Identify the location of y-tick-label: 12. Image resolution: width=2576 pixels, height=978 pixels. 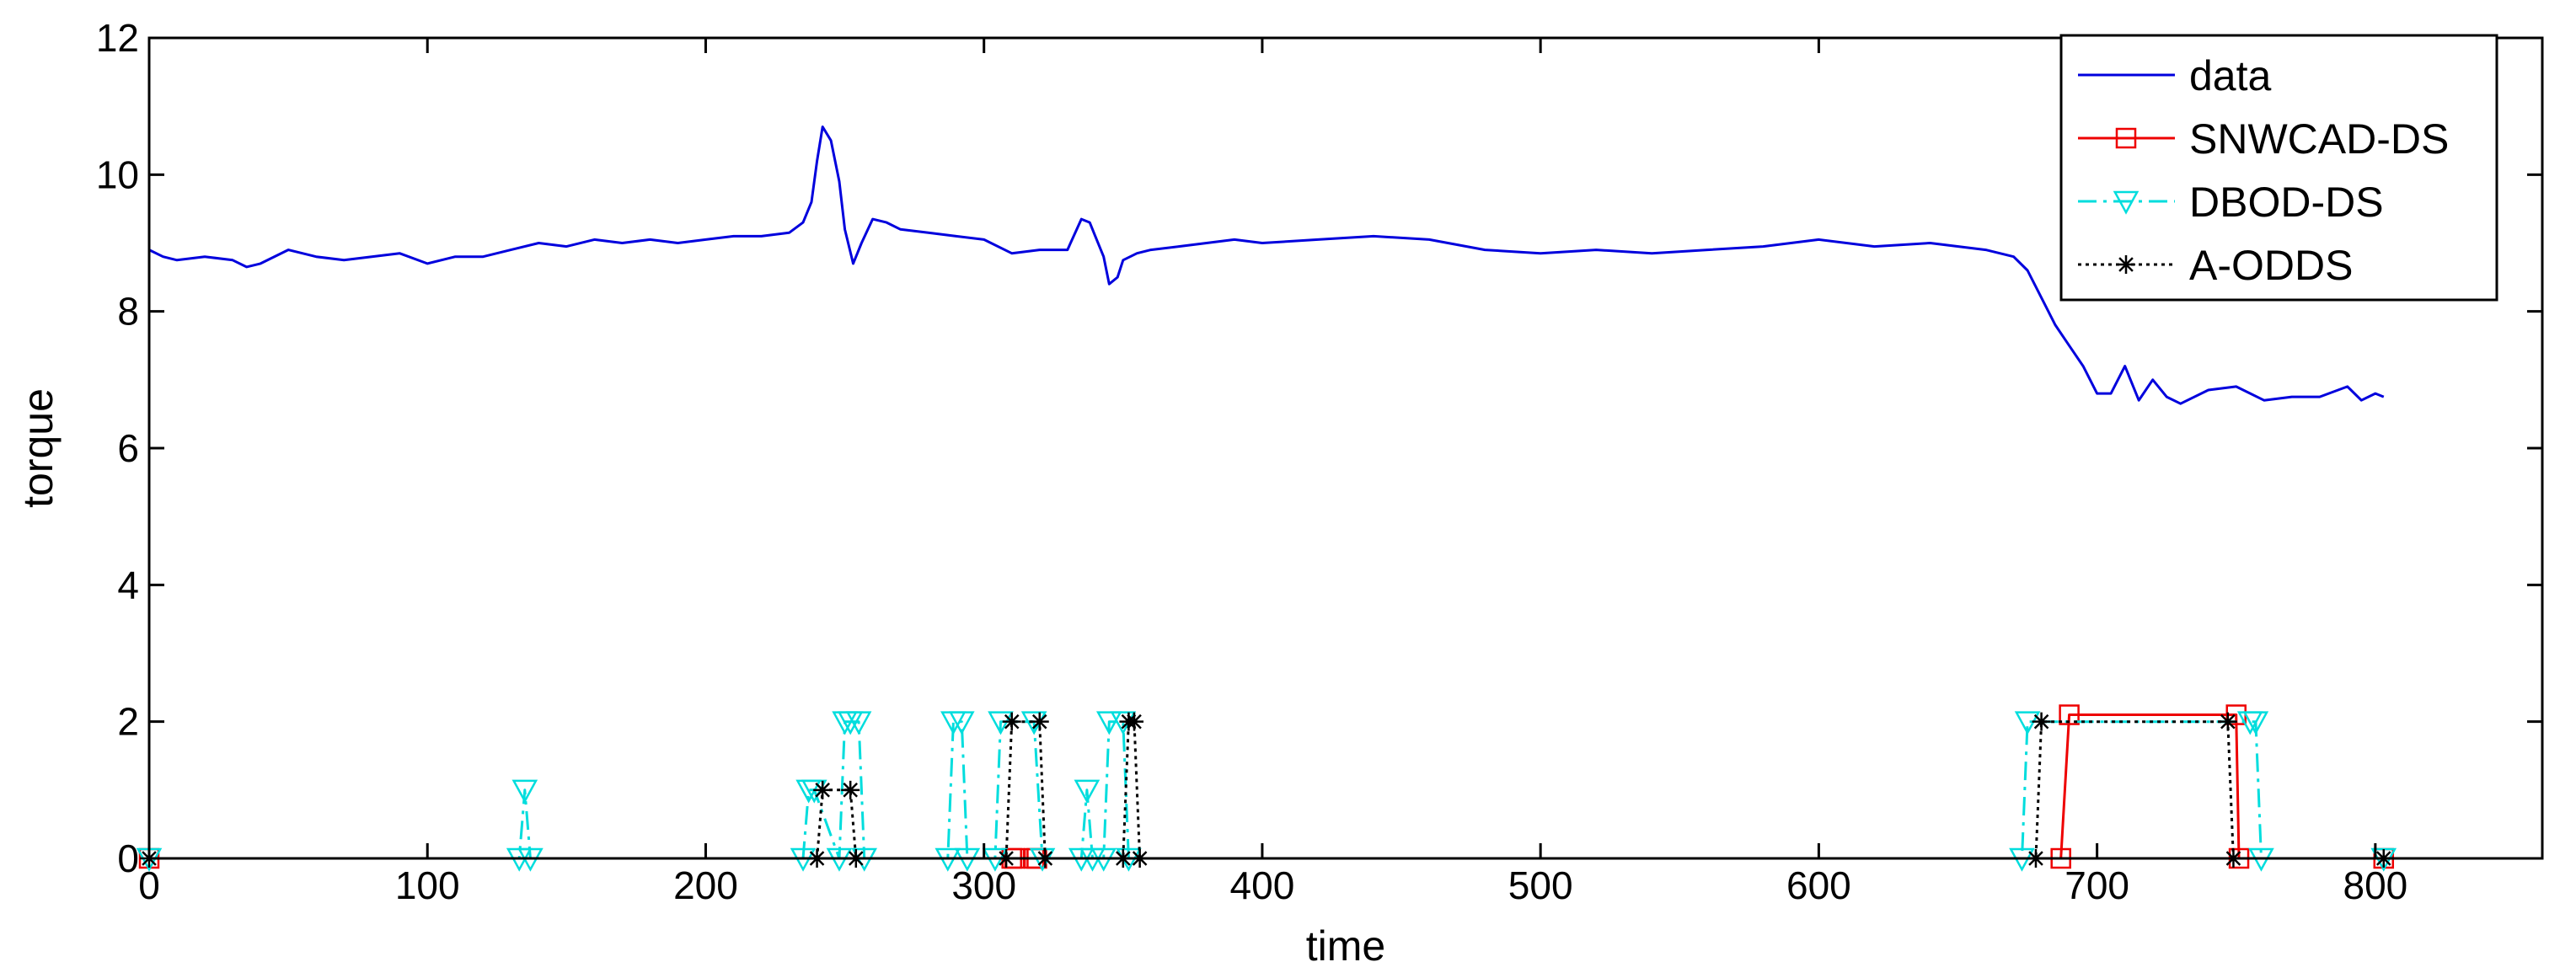
(117, 38).